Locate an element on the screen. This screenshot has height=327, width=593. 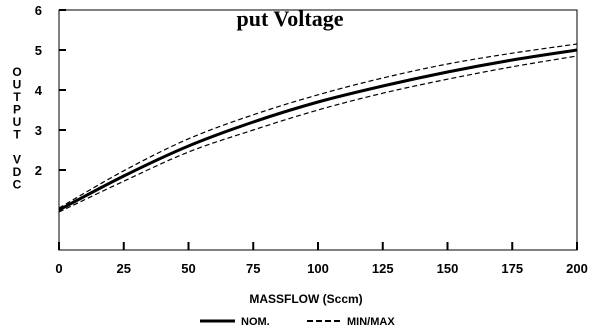
y-axis-label-char: V is located at coordinates (17, 160).